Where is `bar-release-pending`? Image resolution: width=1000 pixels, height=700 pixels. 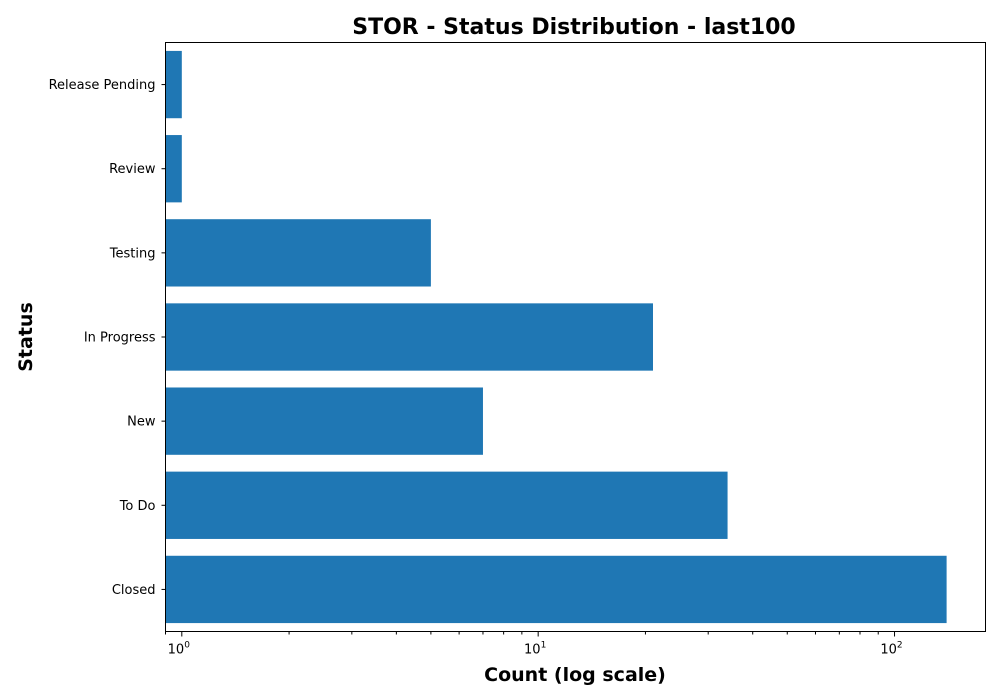
bar-release-pending is located at coordinates (173, 84).